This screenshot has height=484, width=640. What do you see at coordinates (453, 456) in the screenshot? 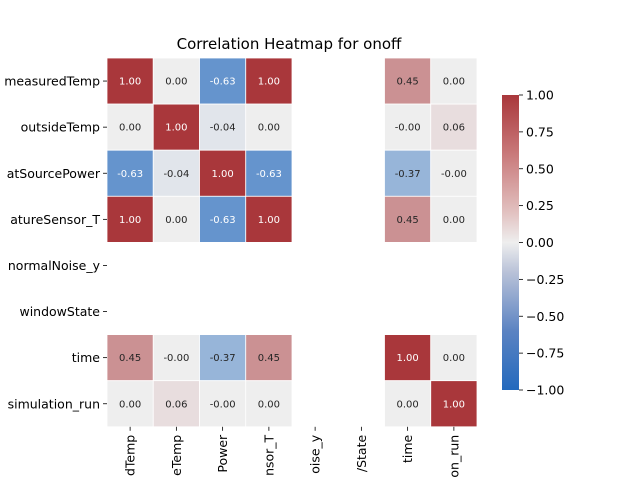
I see `column-tick-label: on_run` at bounding box center [453, 456].